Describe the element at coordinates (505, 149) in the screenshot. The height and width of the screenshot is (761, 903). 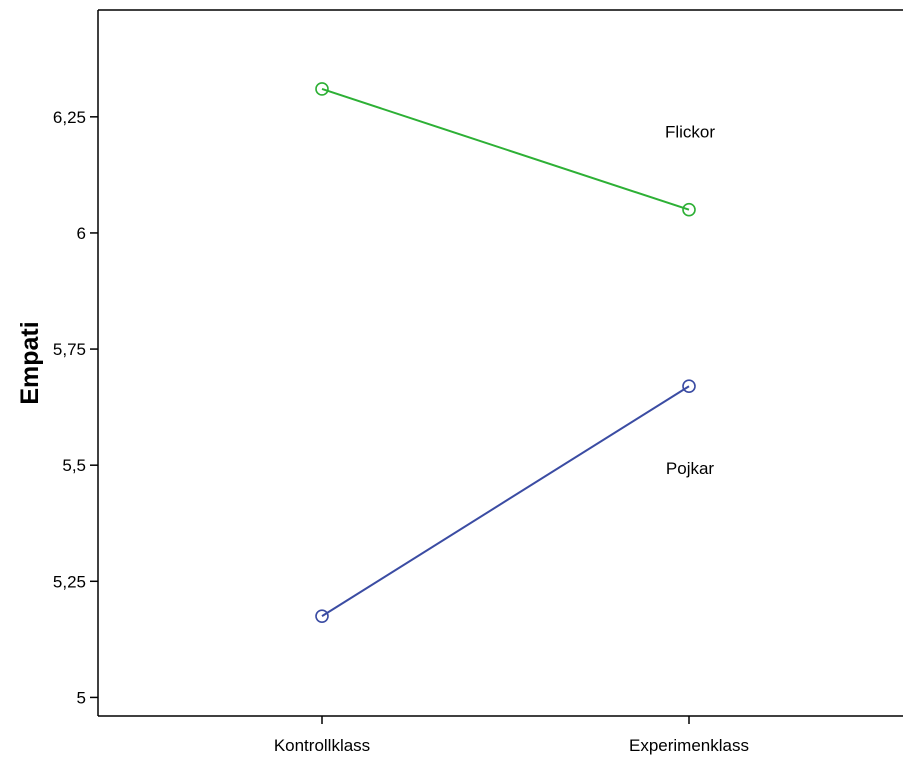
I see `series-line-flickor` at that location.